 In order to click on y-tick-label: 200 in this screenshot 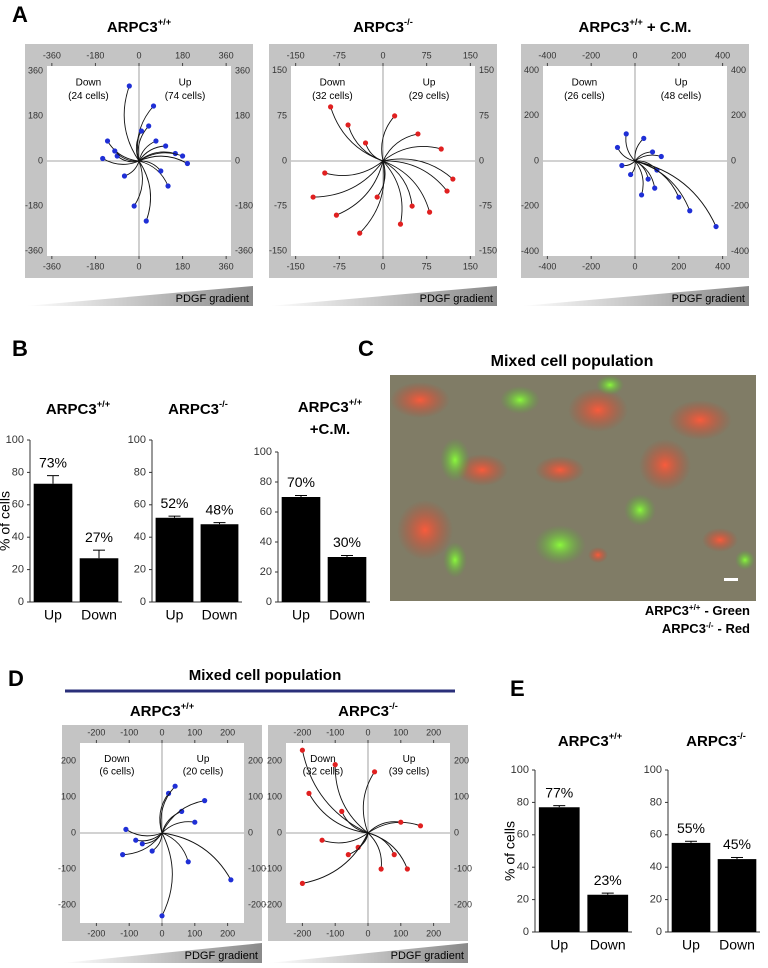, I will do `click(531, 115)`.